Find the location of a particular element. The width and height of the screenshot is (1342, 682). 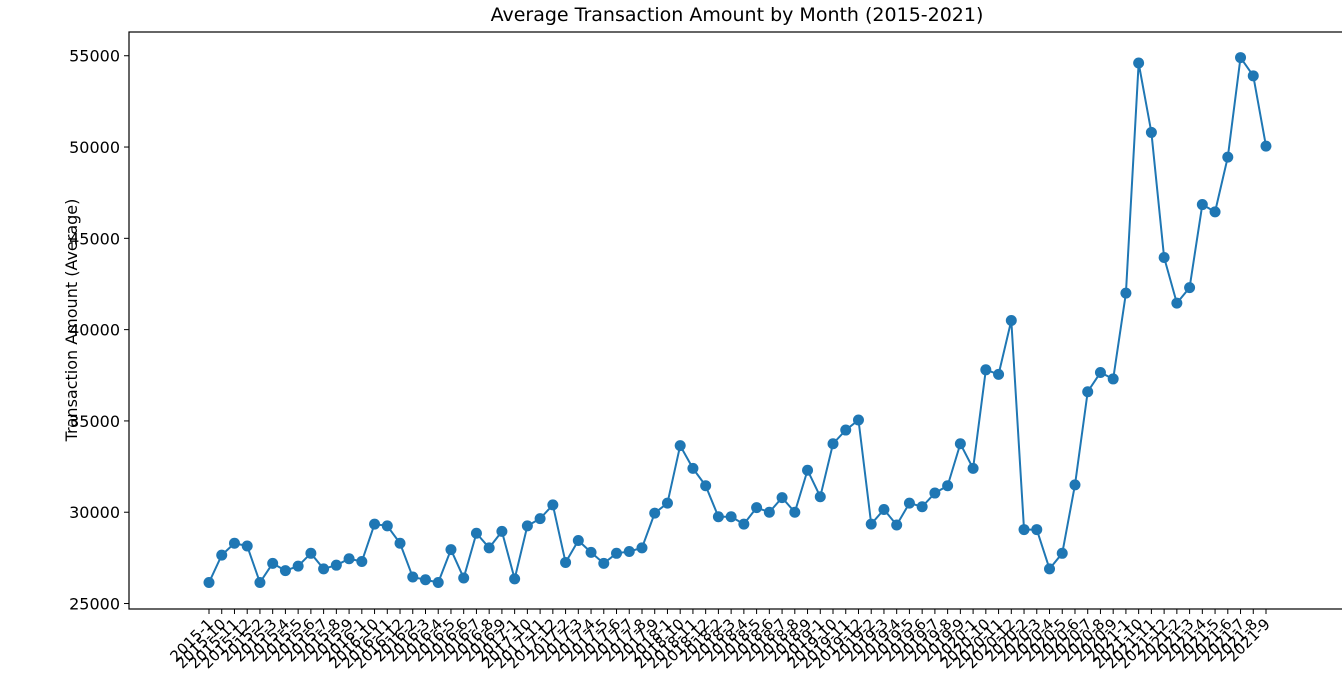

y-tick-label: 25000 is located at coordinates (94, 604).